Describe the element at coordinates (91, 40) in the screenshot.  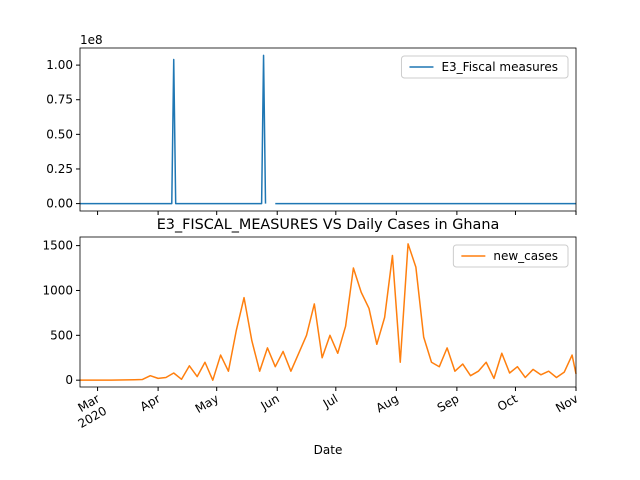
I see `y-offset-label: 1e8` at that location.